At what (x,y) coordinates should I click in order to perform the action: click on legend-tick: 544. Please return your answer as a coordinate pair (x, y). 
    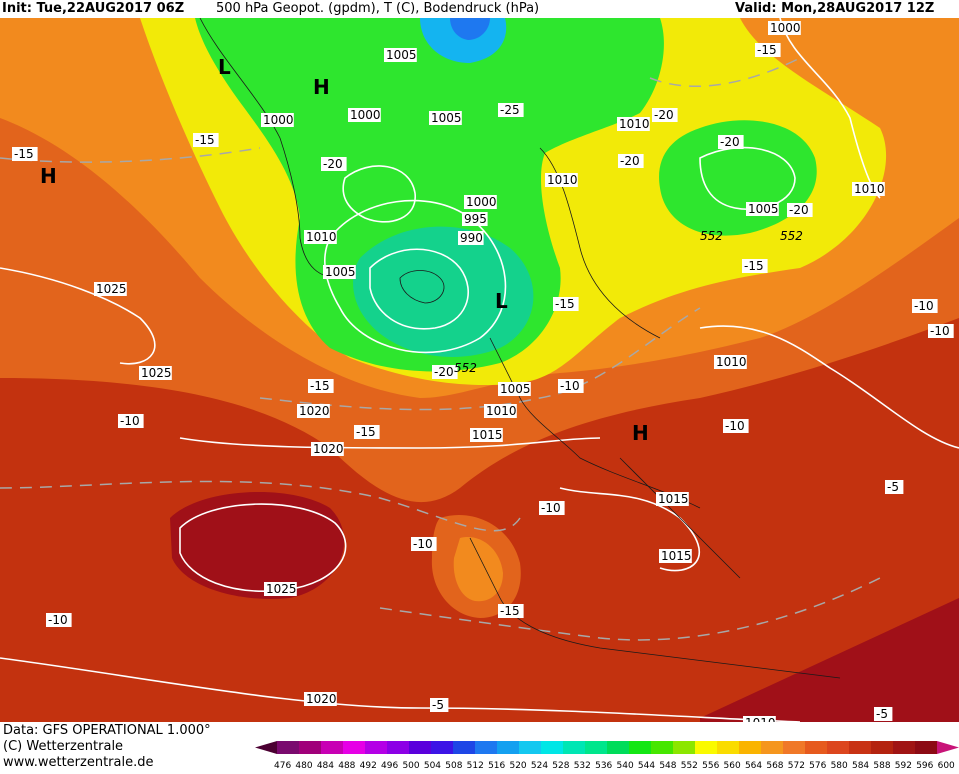
    Looking at the image, I should click on (646, 765).